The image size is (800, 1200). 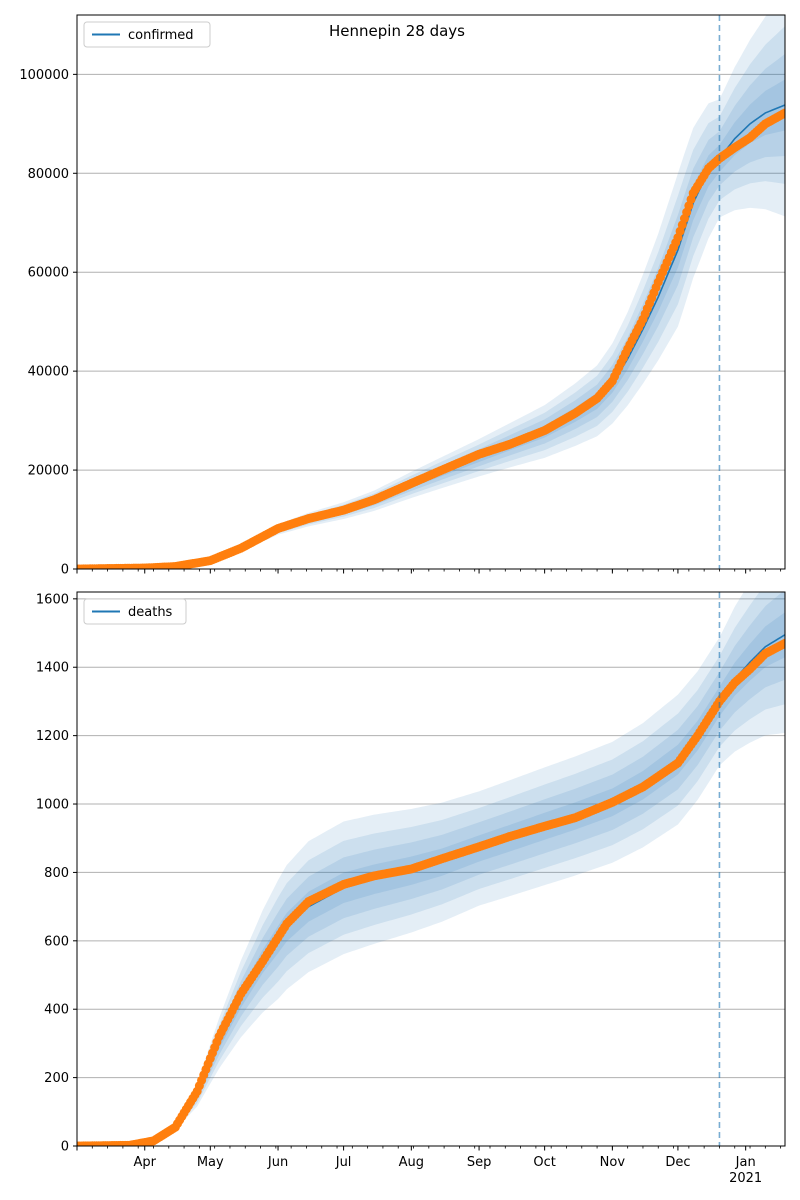 What do you see at coordinates (52, 668) in the screenshot?
I see `y-tick-label: 1400` at bounding box center [52, 668].